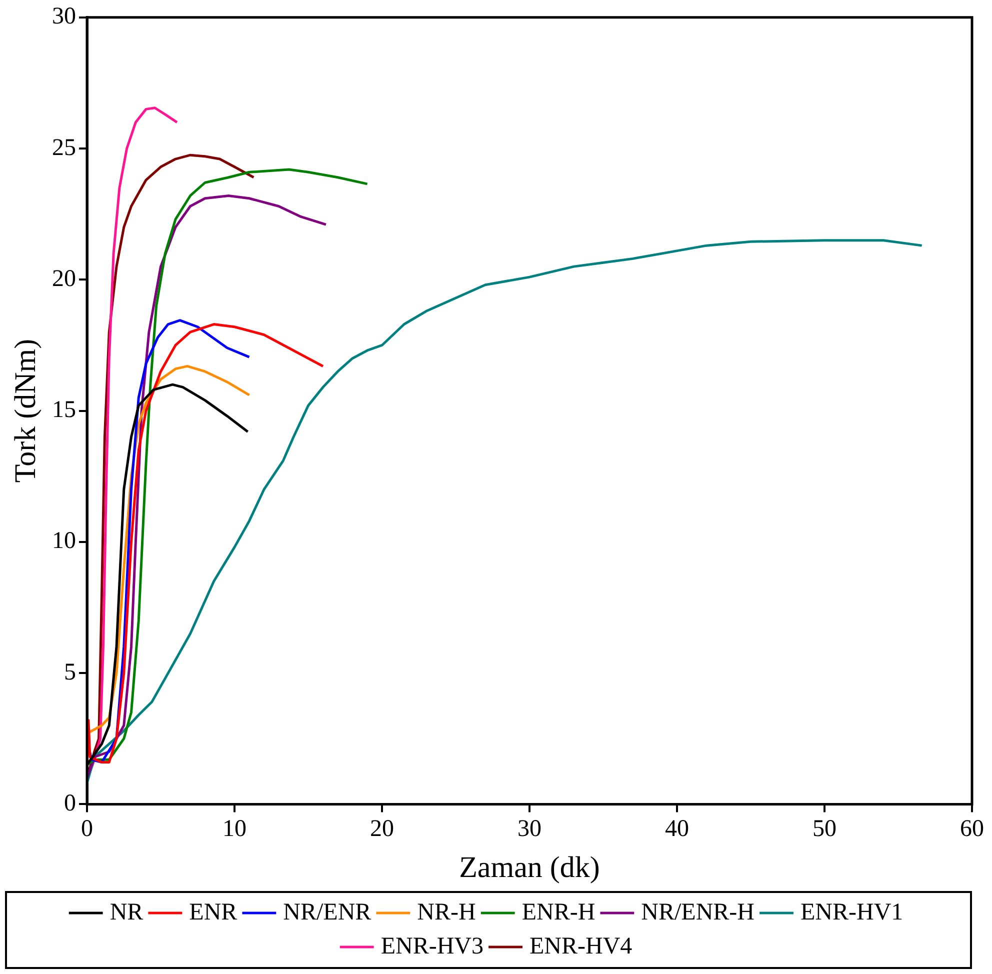  I want to click on legend-label: ENR, so click(213, 912).